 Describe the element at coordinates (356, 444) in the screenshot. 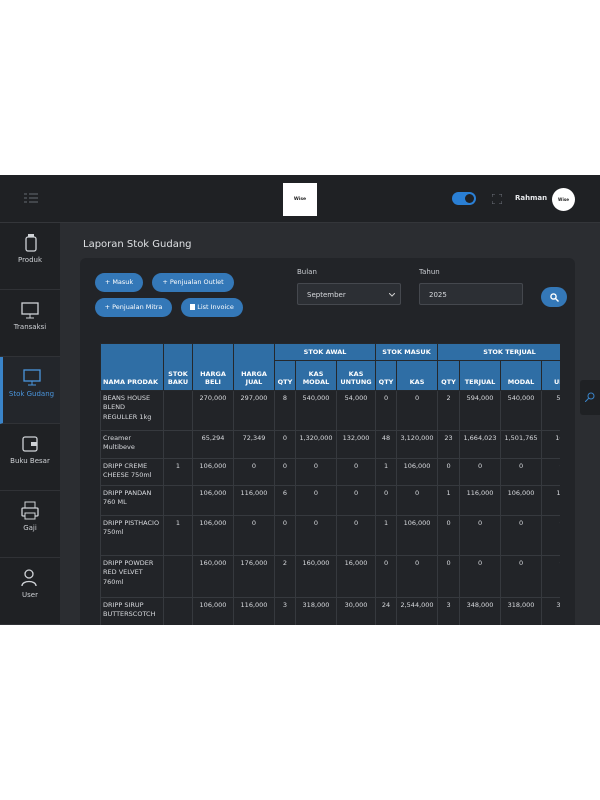

I see `table-cell: 132,000` at that location.